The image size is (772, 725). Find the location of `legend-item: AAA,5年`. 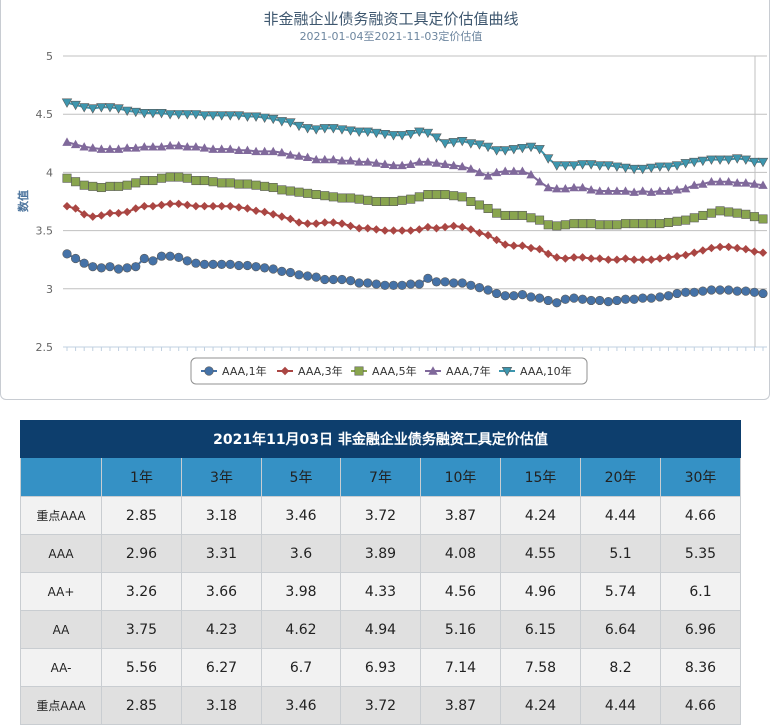

legend-item: AAA,5年 is located at coordinates (384, 371).